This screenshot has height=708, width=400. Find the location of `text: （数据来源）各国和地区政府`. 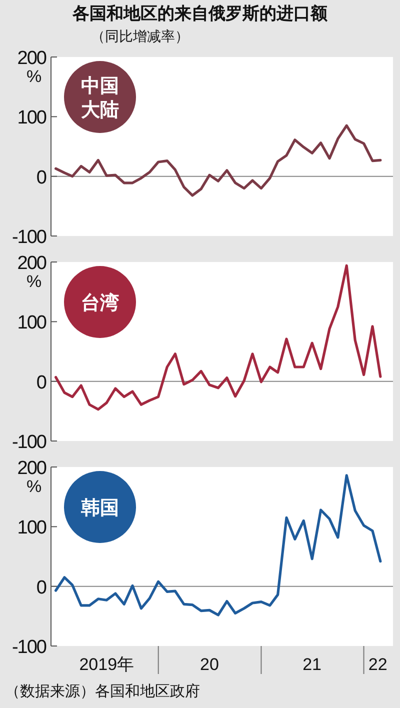

text: （数据来源）各国和地区政府 is located at coordinates (102, 691).